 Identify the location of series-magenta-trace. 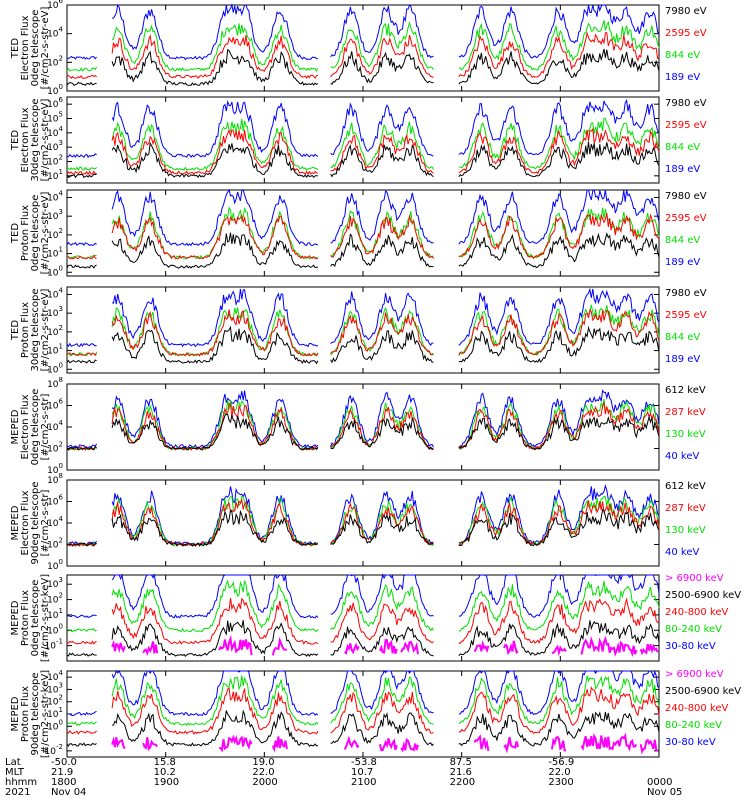
(385, 743).